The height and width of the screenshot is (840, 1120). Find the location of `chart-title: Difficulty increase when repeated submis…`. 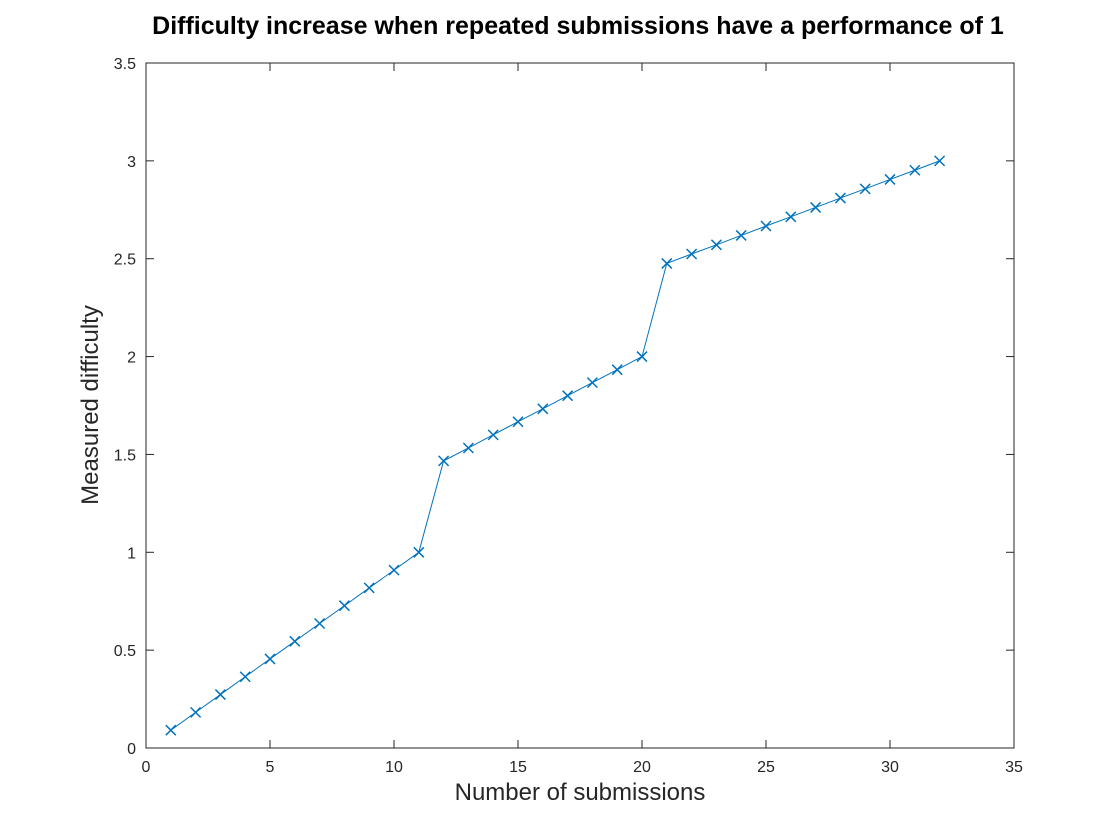

chart-title: Difficulty increase when repeated submis… is located at coordinates (578, 26).